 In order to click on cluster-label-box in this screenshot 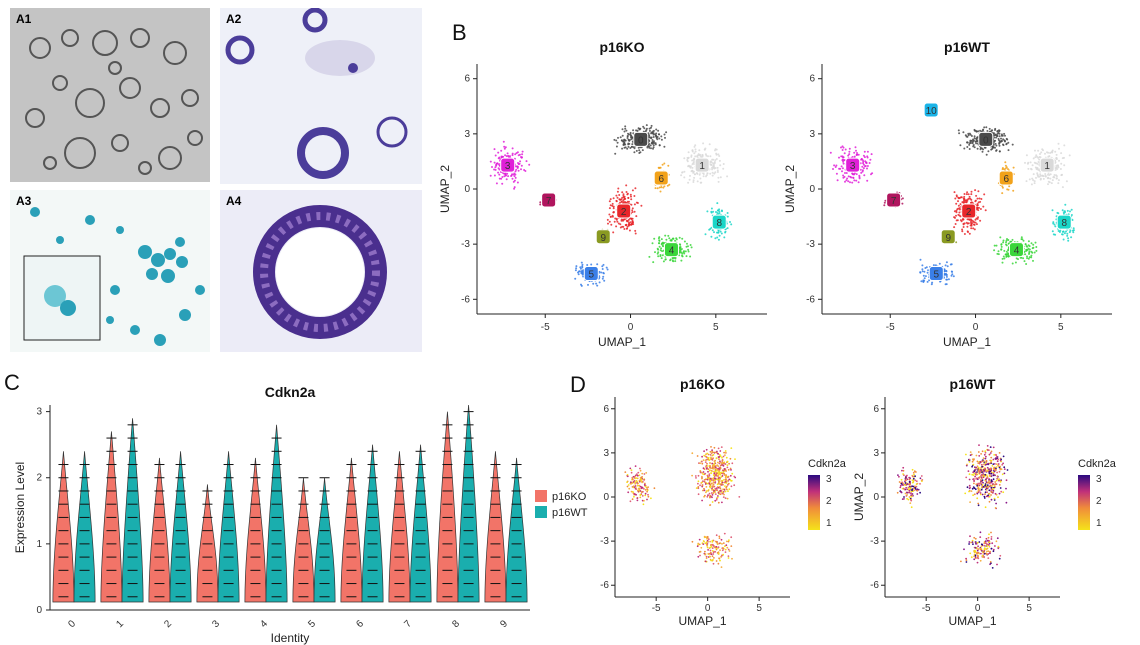, I will do `click(591, 274)`.